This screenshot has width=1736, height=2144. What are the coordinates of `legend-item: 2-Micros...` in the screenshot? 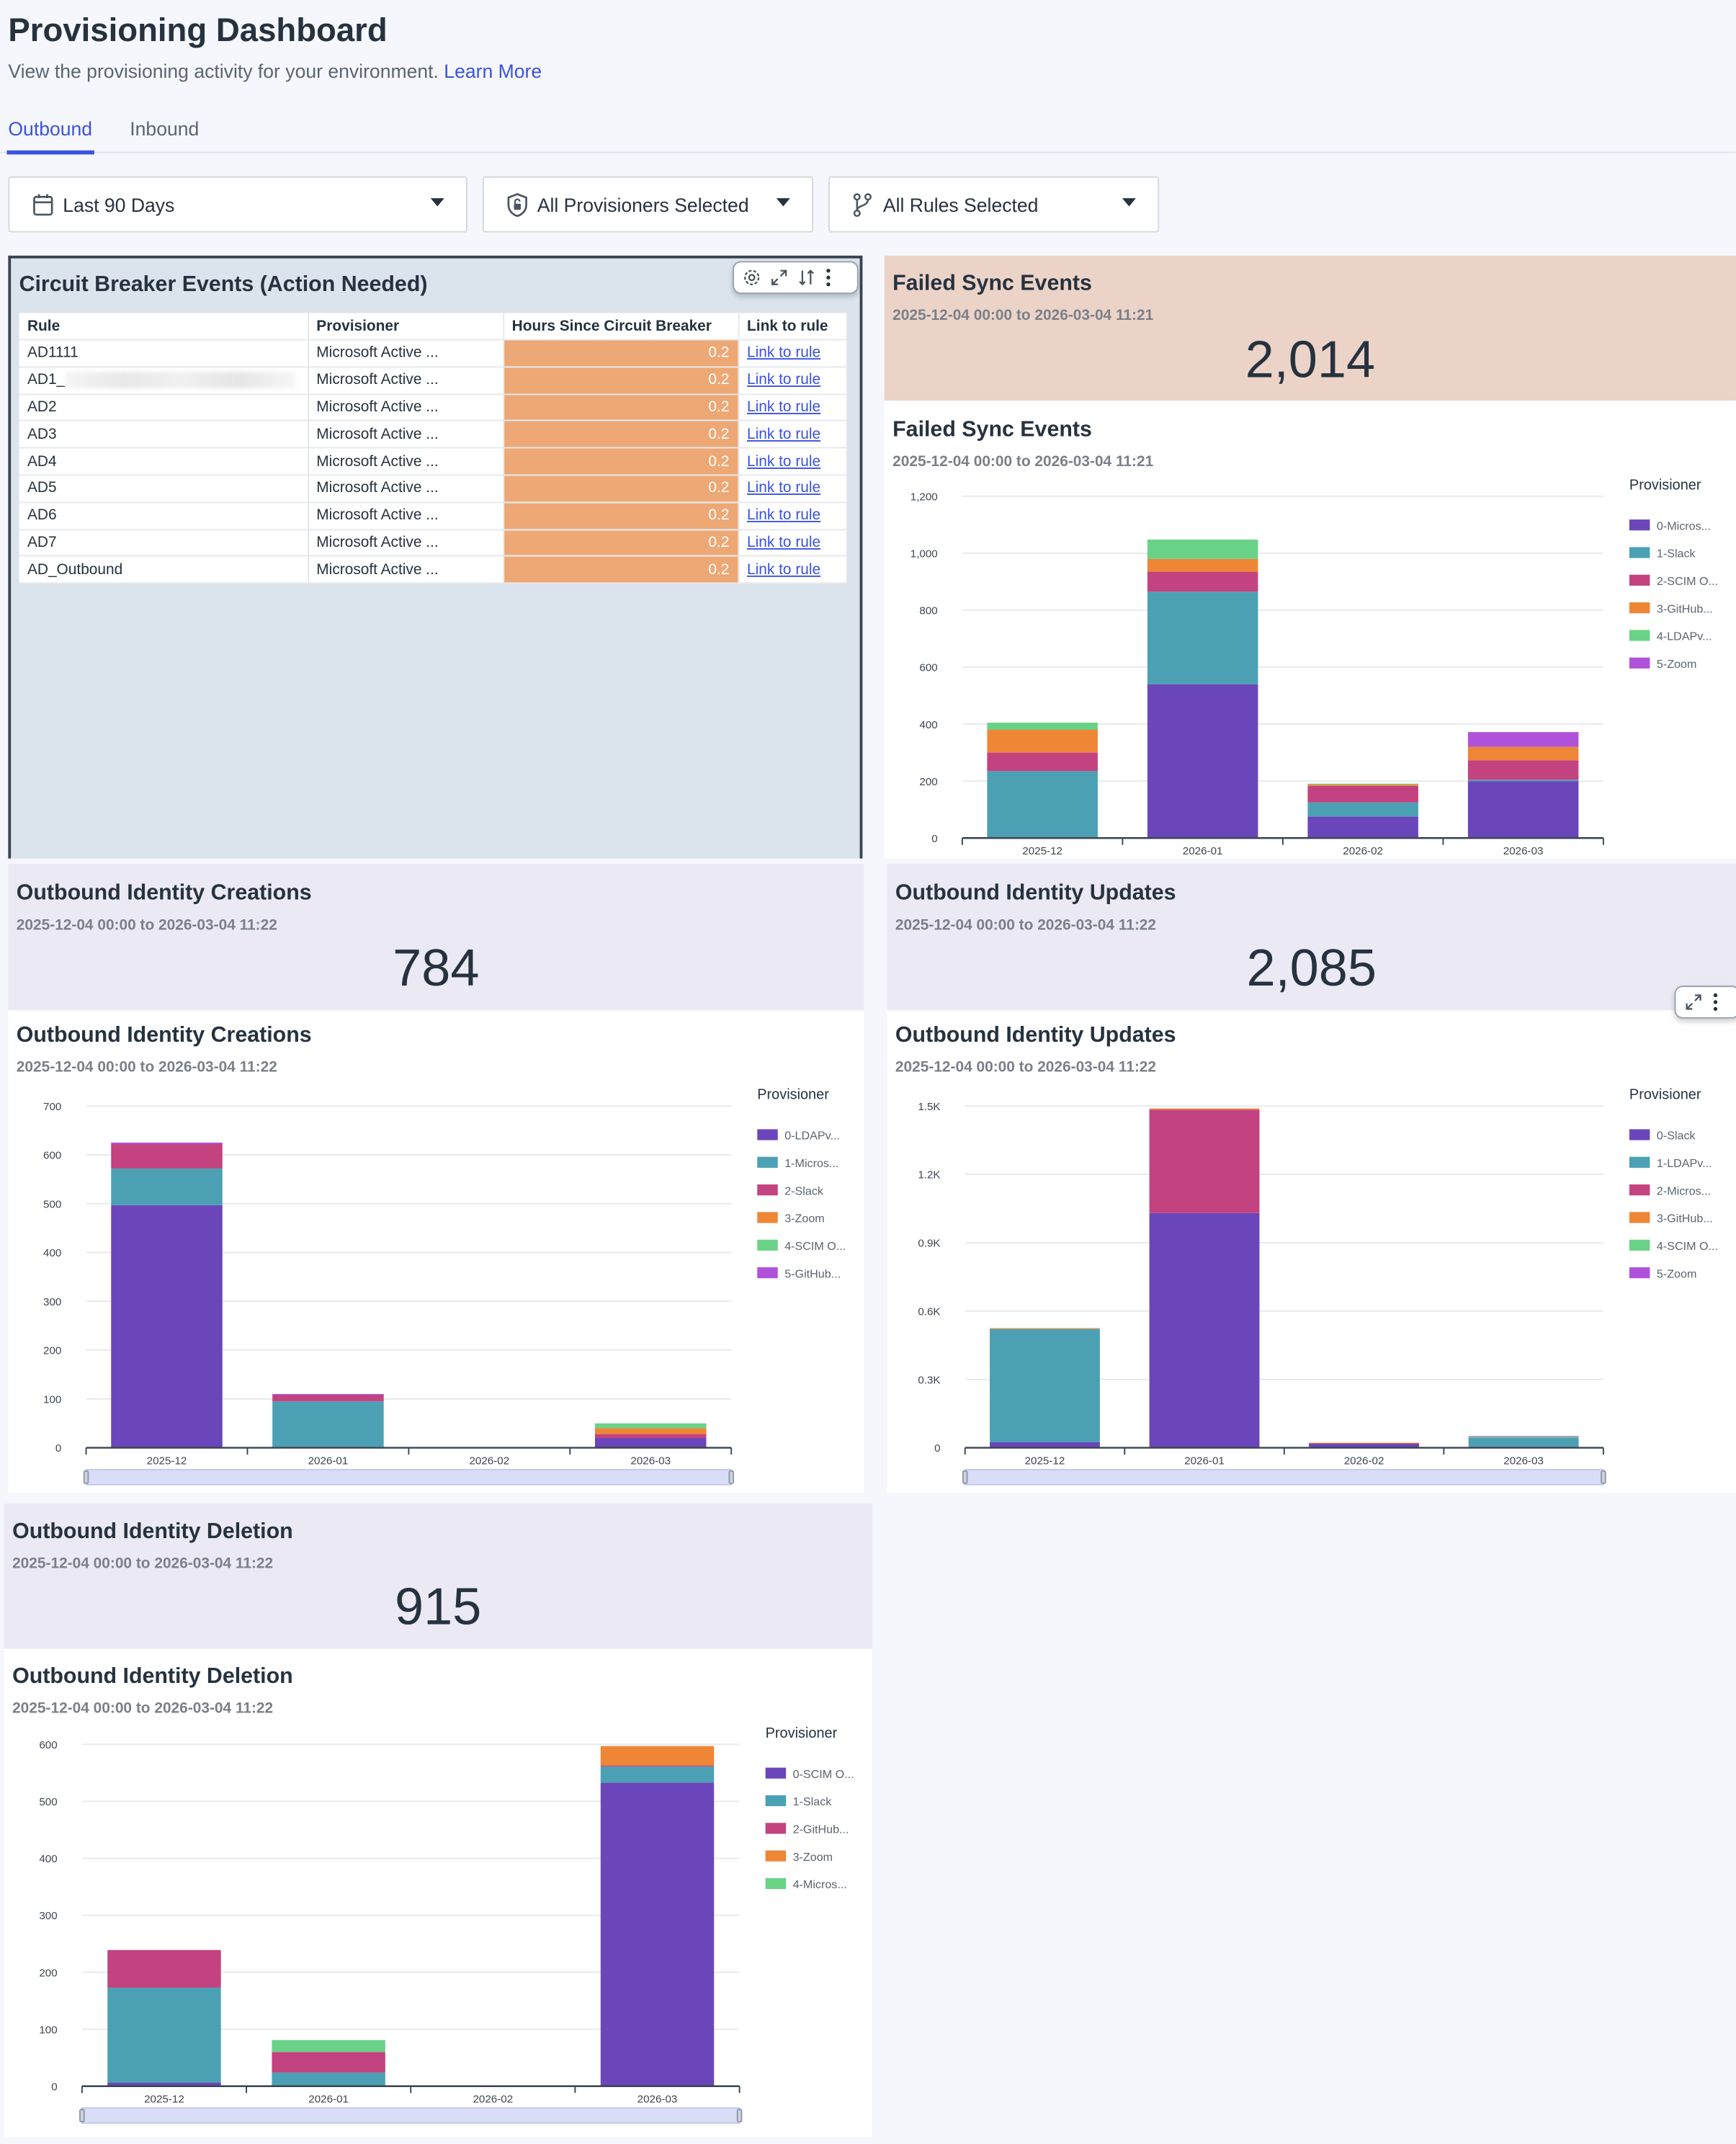 It's located at (1684, 1190).